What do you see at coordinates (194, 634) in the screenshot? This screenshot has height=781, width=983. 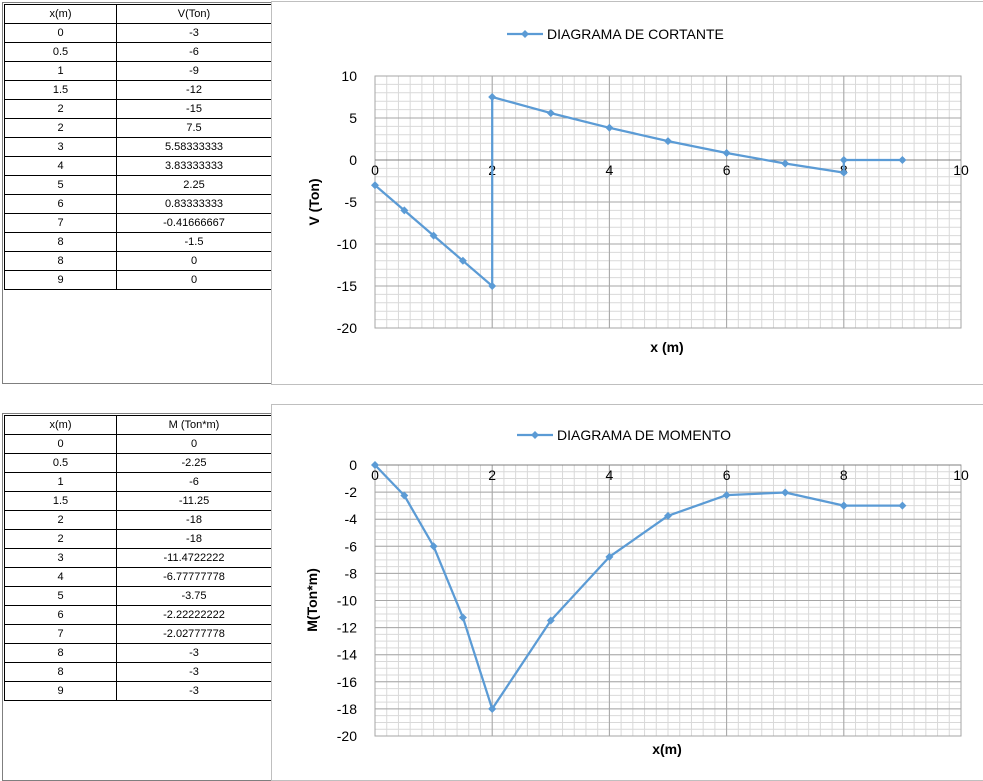 I see `moment-table-cell: -2.02777778` at bounding box center [194, 634].